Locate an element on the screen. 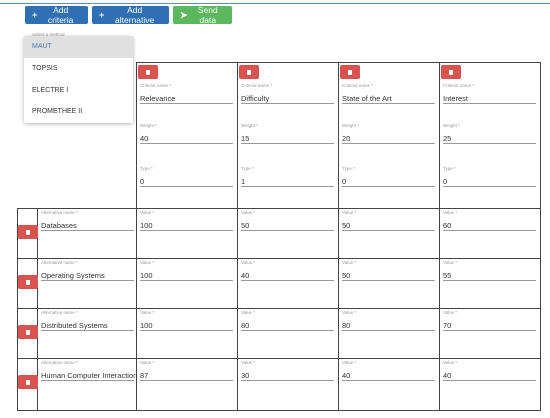  alternative-name-cell: Alternative name * Operating Systems is located at coordinates (87, 283).